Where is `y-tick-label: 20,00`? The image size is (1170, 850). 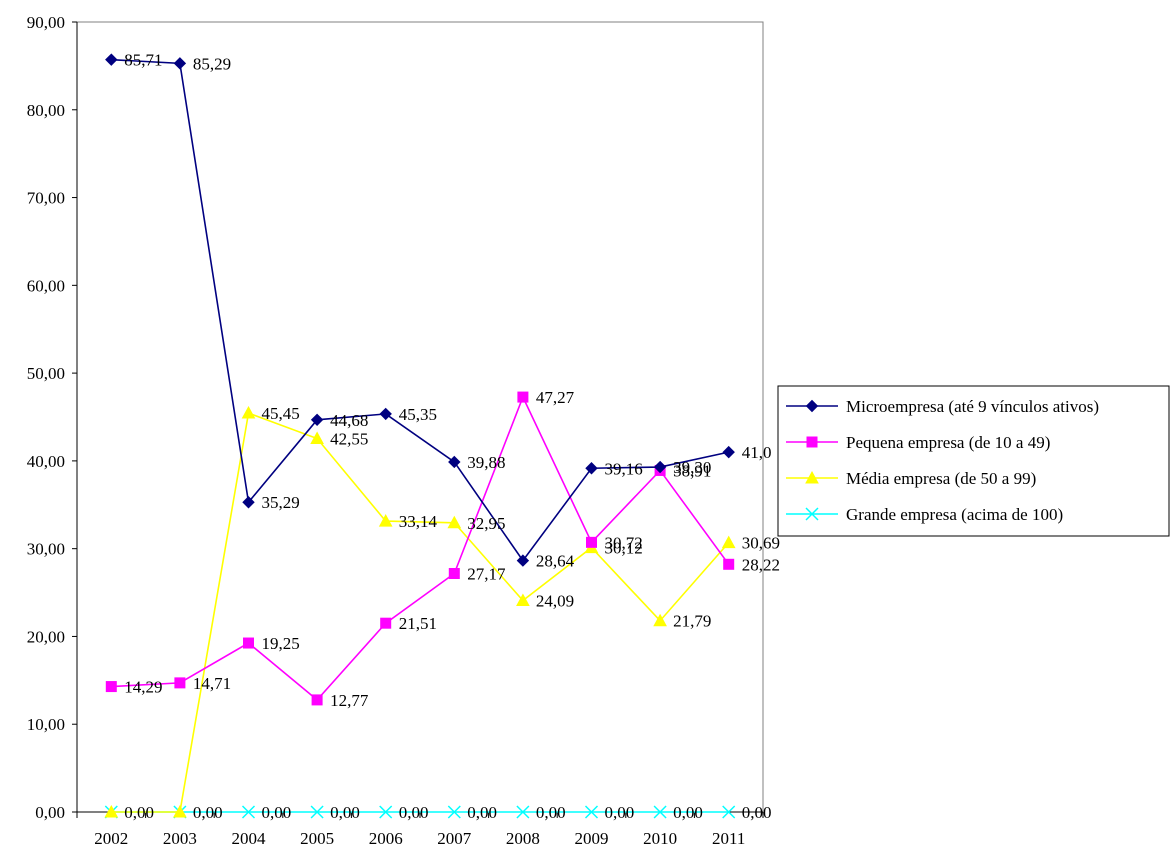 y-tick-label: 20,00 is located at coordinates (46, 636).